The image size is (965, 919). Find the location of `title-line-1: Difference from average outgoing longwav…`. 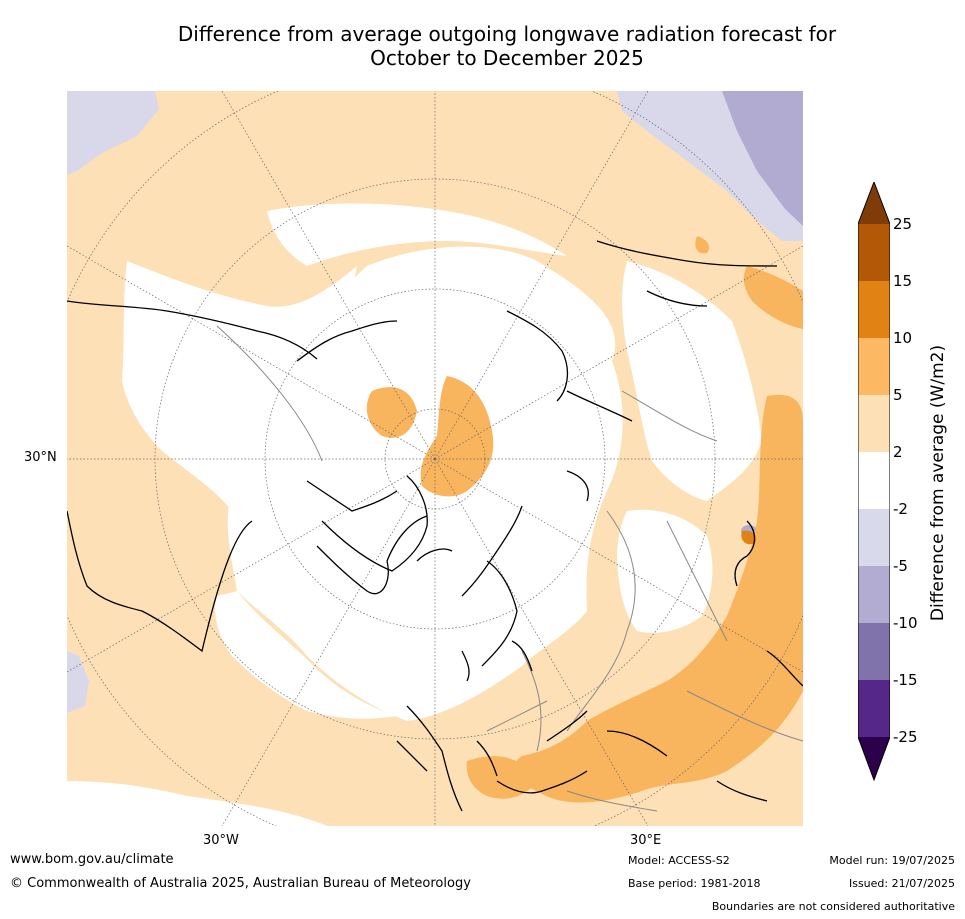

title-line-1: Difference from average outgoing longwav… is located at coordinates (507, 34).